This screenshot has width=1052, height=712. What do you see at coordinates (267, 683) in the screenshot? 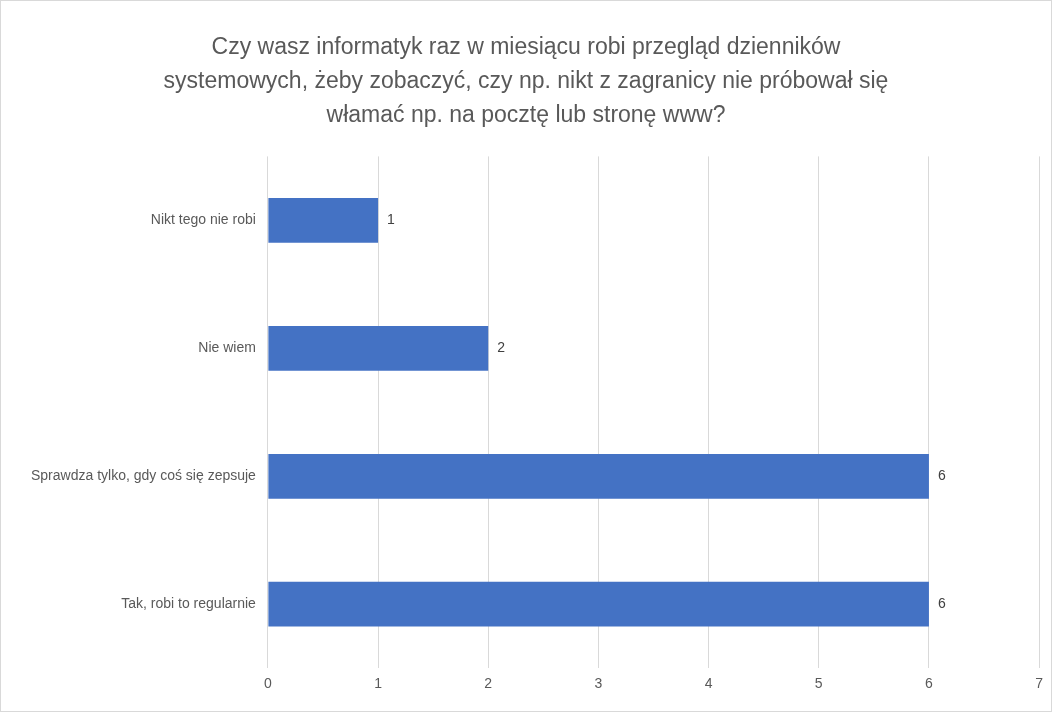
I see `x-tick-label: 0` at bounding box center [267, 683].